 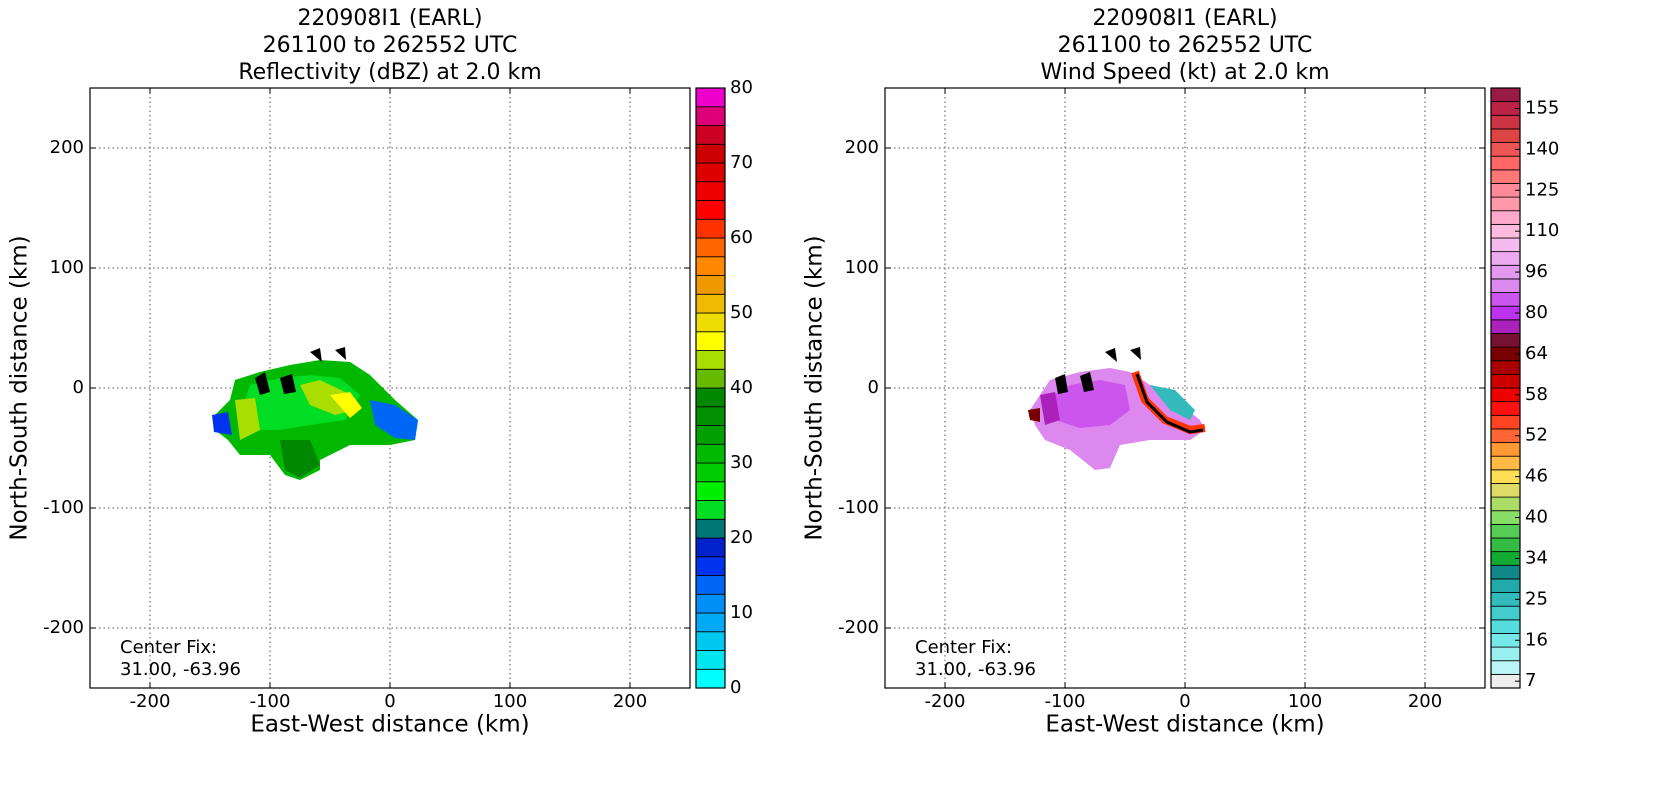 What do you see at coordinates (1305, 701) in the screenshot?
I see `x-tick-label: 100` at bounding box center [1305, 701].